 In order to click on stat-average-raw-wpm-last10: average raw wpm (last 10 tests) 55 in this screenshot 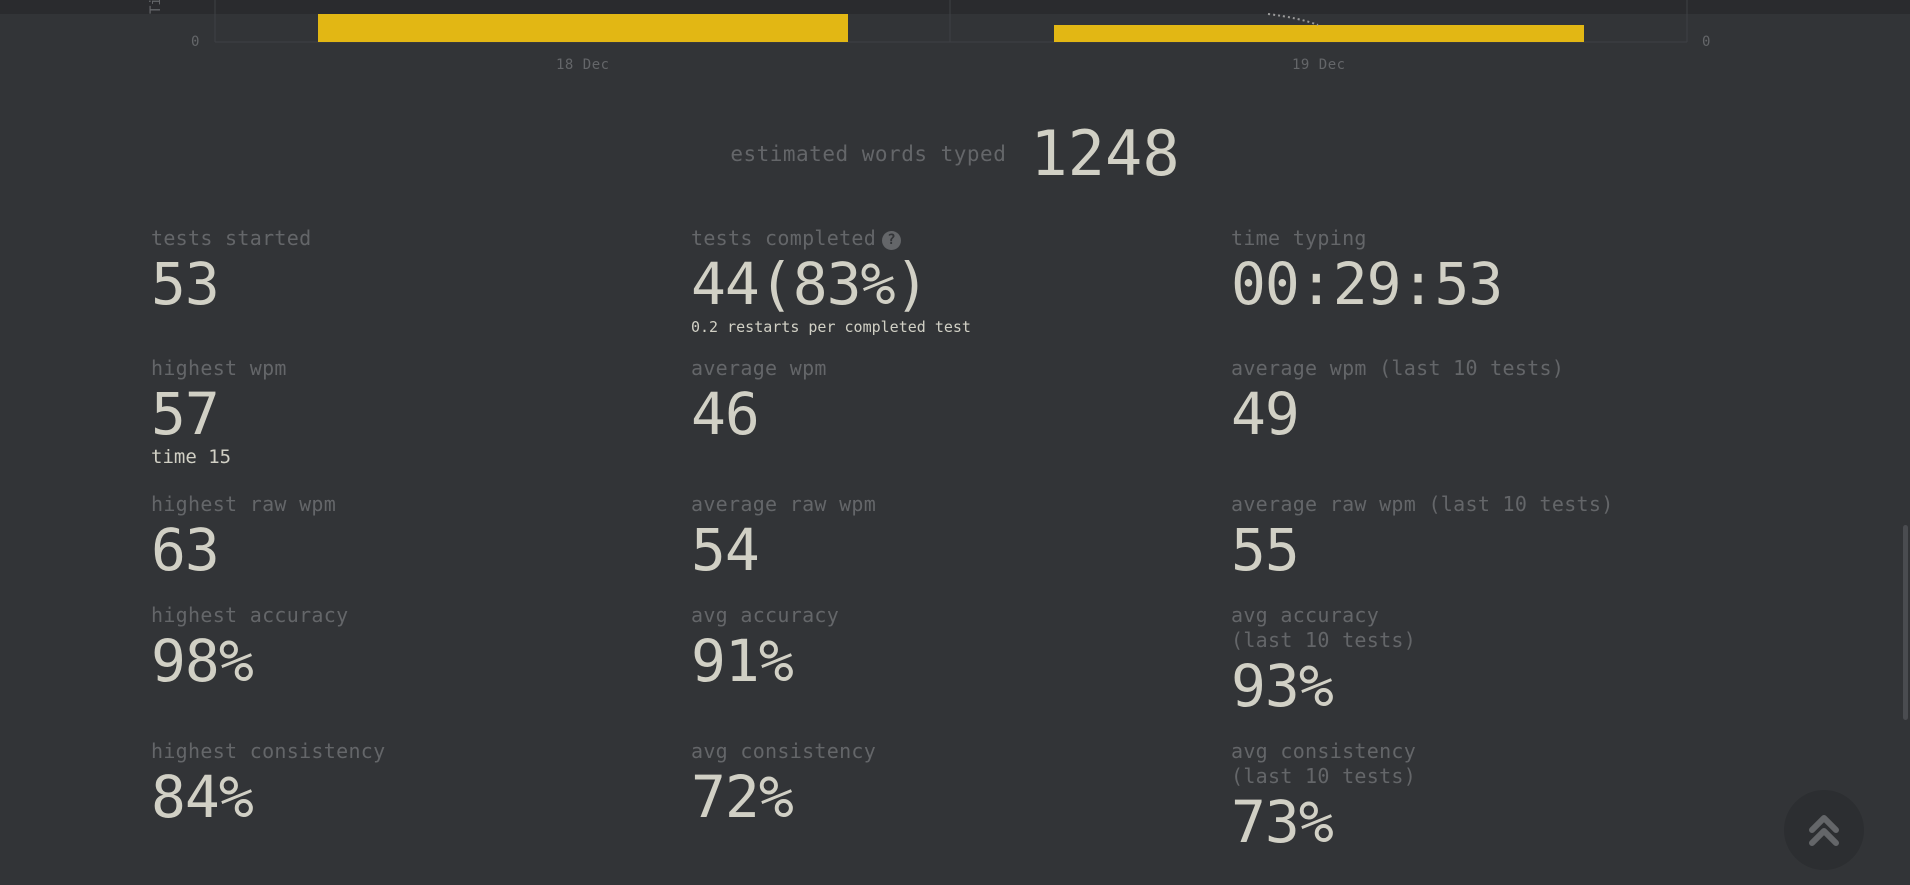, I will do `click(1481, 537)`.